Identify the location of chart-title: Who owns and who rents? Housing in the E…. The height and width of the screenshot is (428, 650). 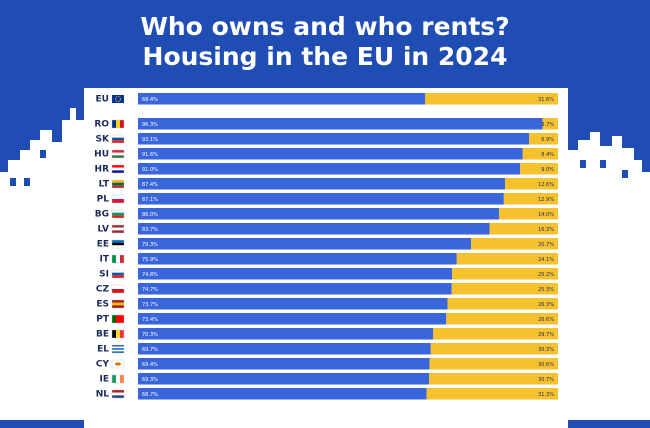
(325, 42).